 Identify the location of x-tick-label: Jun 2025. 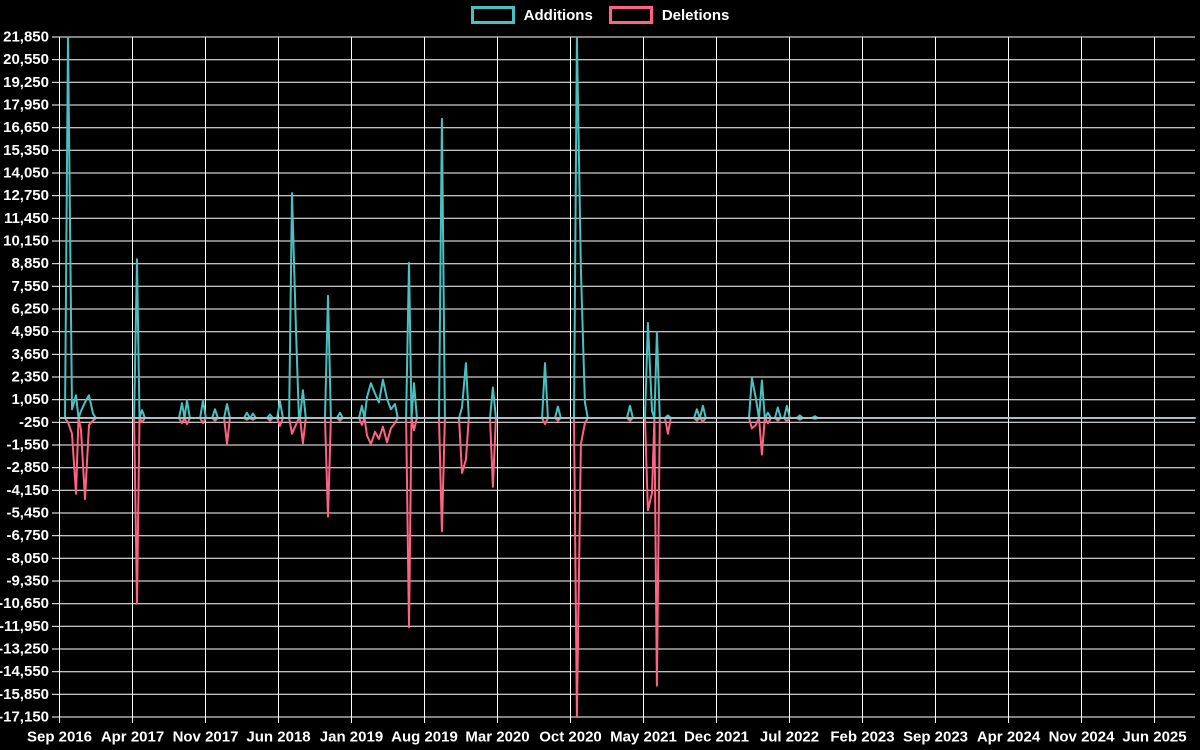
(1154, 737).